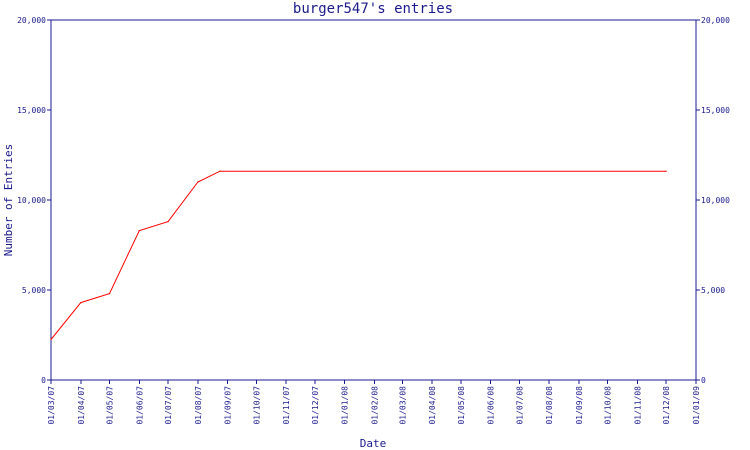 Image resolution: width=750 pixels, height=450 pixels. What do you see at coordinates (51, 405) in the screenshot?
I see `x-tick-label: 01/03/07` at bounding box center [51, 405].